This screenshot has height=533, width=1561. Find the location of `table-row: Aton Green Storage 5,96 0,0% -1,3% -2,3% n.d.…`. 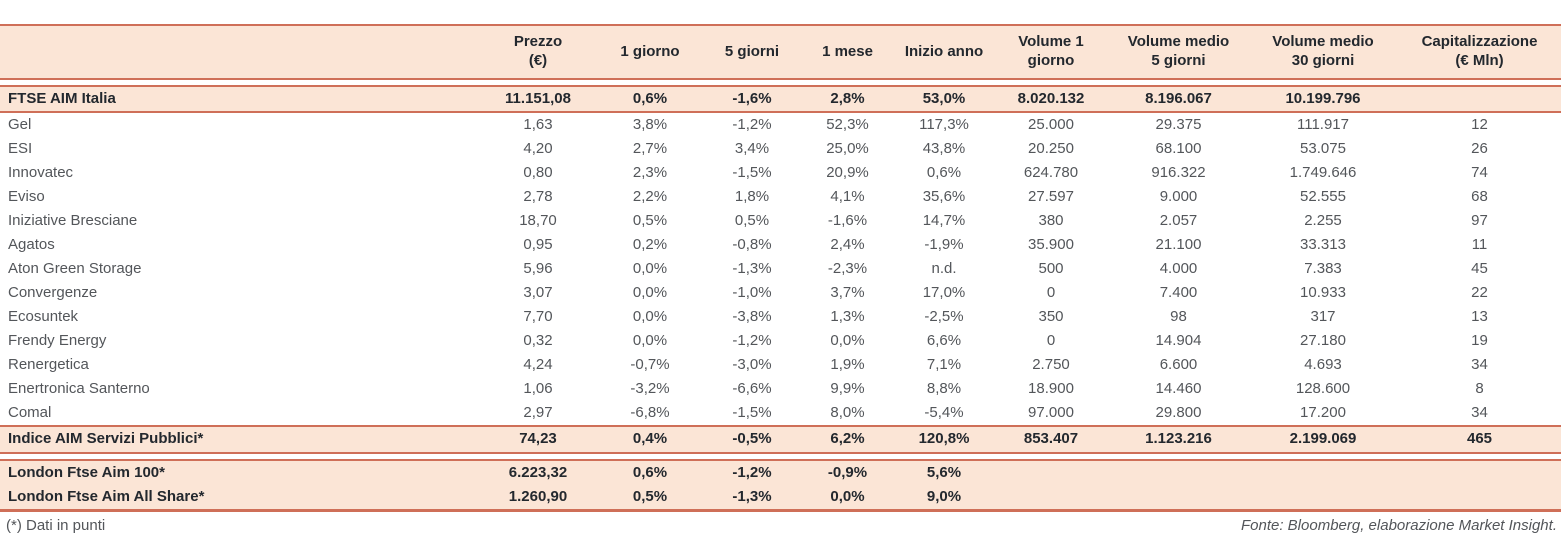

table-row: Aton Green Storage 5,96 0,0% -1,3% -2,3% n.d.… is located at coordinates (780, 269).